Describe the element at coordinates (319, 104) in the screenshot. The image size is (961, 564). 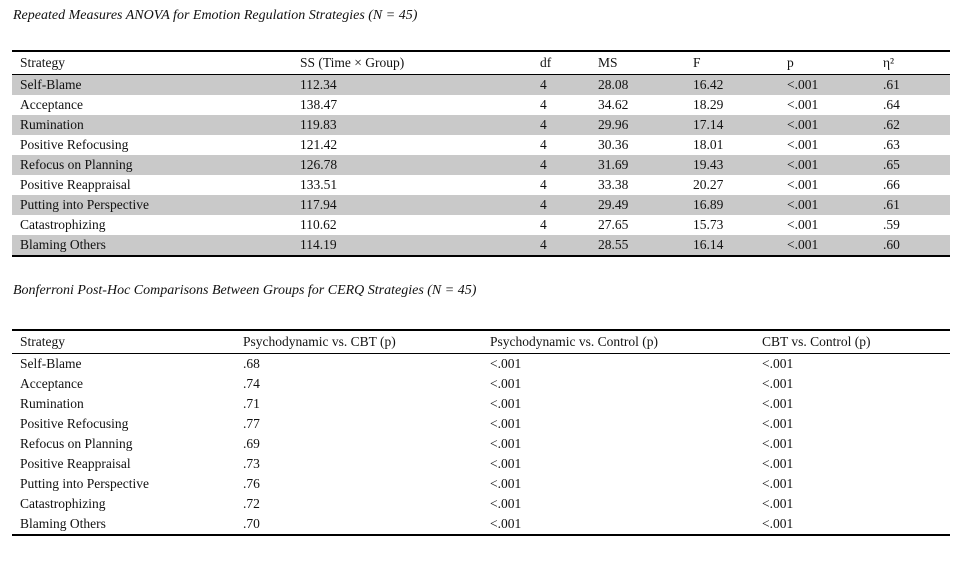
I see `cell: 138.47` at that location.